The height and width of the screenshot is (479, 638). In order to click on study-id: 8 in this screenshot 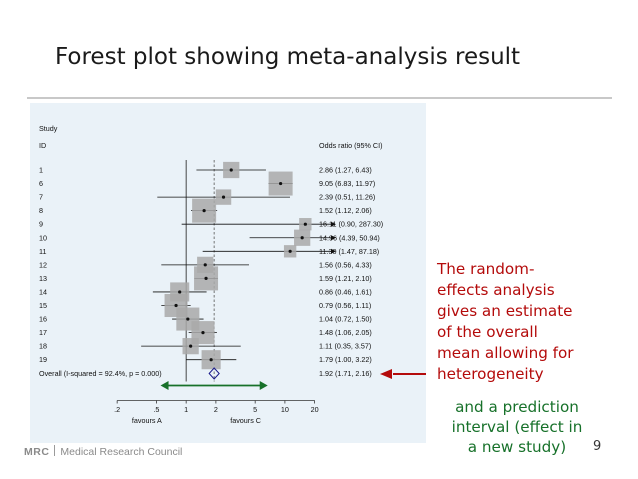, I will do `click(41, 210)`.